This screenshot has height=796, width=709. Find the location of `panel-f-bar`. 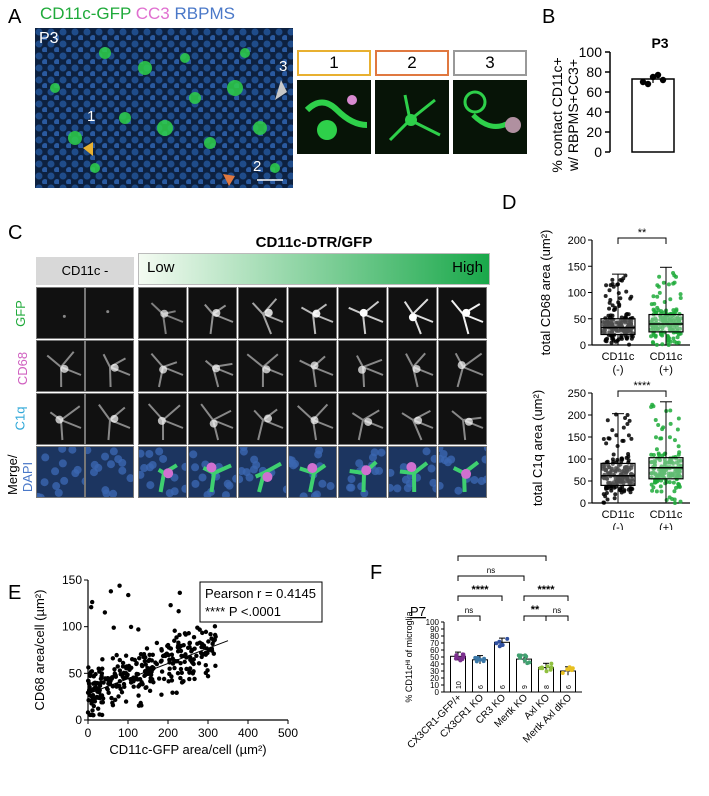

panel-f-bar is located at coordinates (502, 667).